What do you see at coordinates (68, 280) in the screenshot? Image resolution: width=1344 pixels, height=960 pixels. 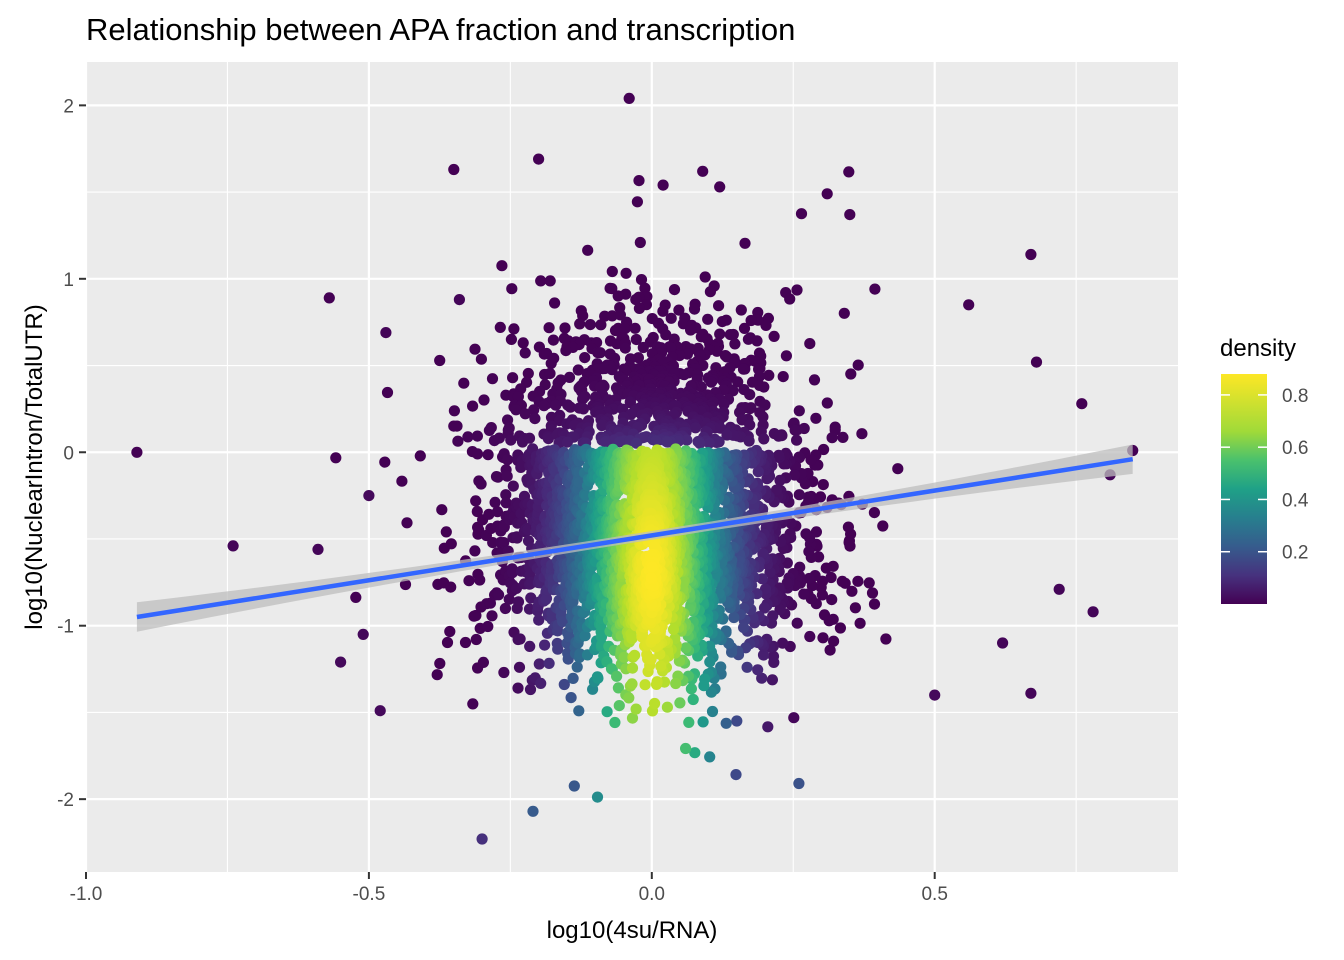 I see `y-tick-label: 1` at bounding box center [68, 280].